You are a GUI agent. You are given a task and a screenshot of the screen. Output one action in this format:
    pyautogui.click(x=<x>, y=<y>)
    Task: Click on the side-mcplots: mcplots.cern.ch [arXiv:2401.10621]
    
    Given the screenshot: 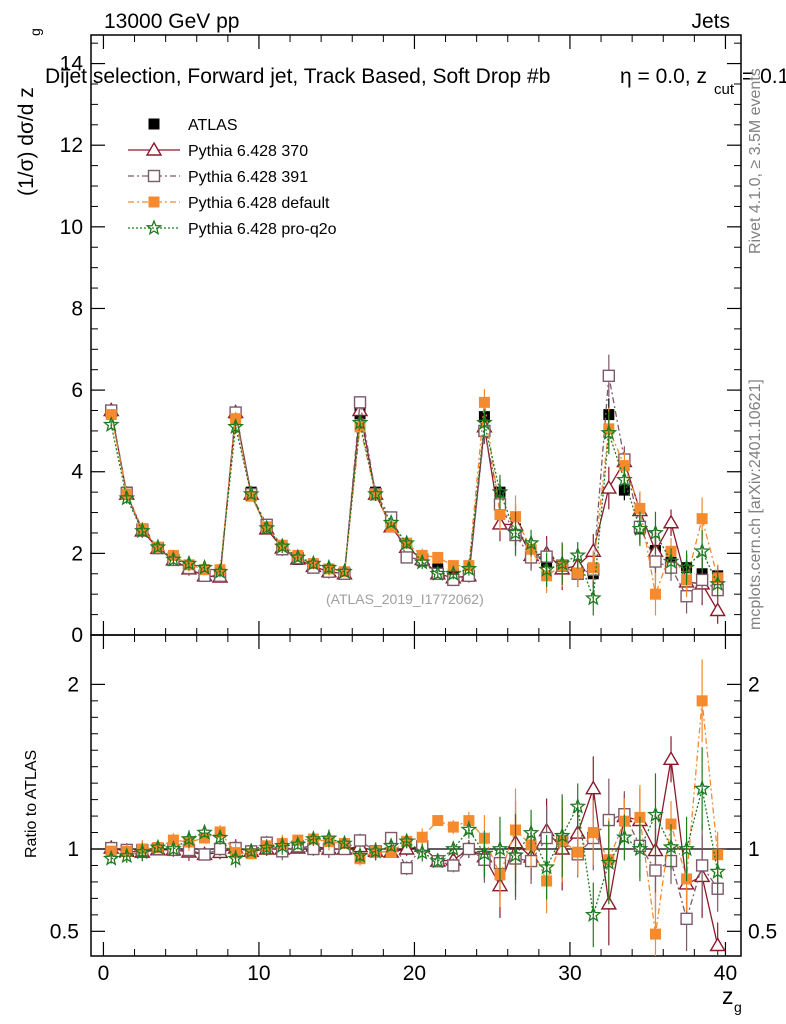 What is the action you would take?
    pyautogui.click(x=755, y=504)
    